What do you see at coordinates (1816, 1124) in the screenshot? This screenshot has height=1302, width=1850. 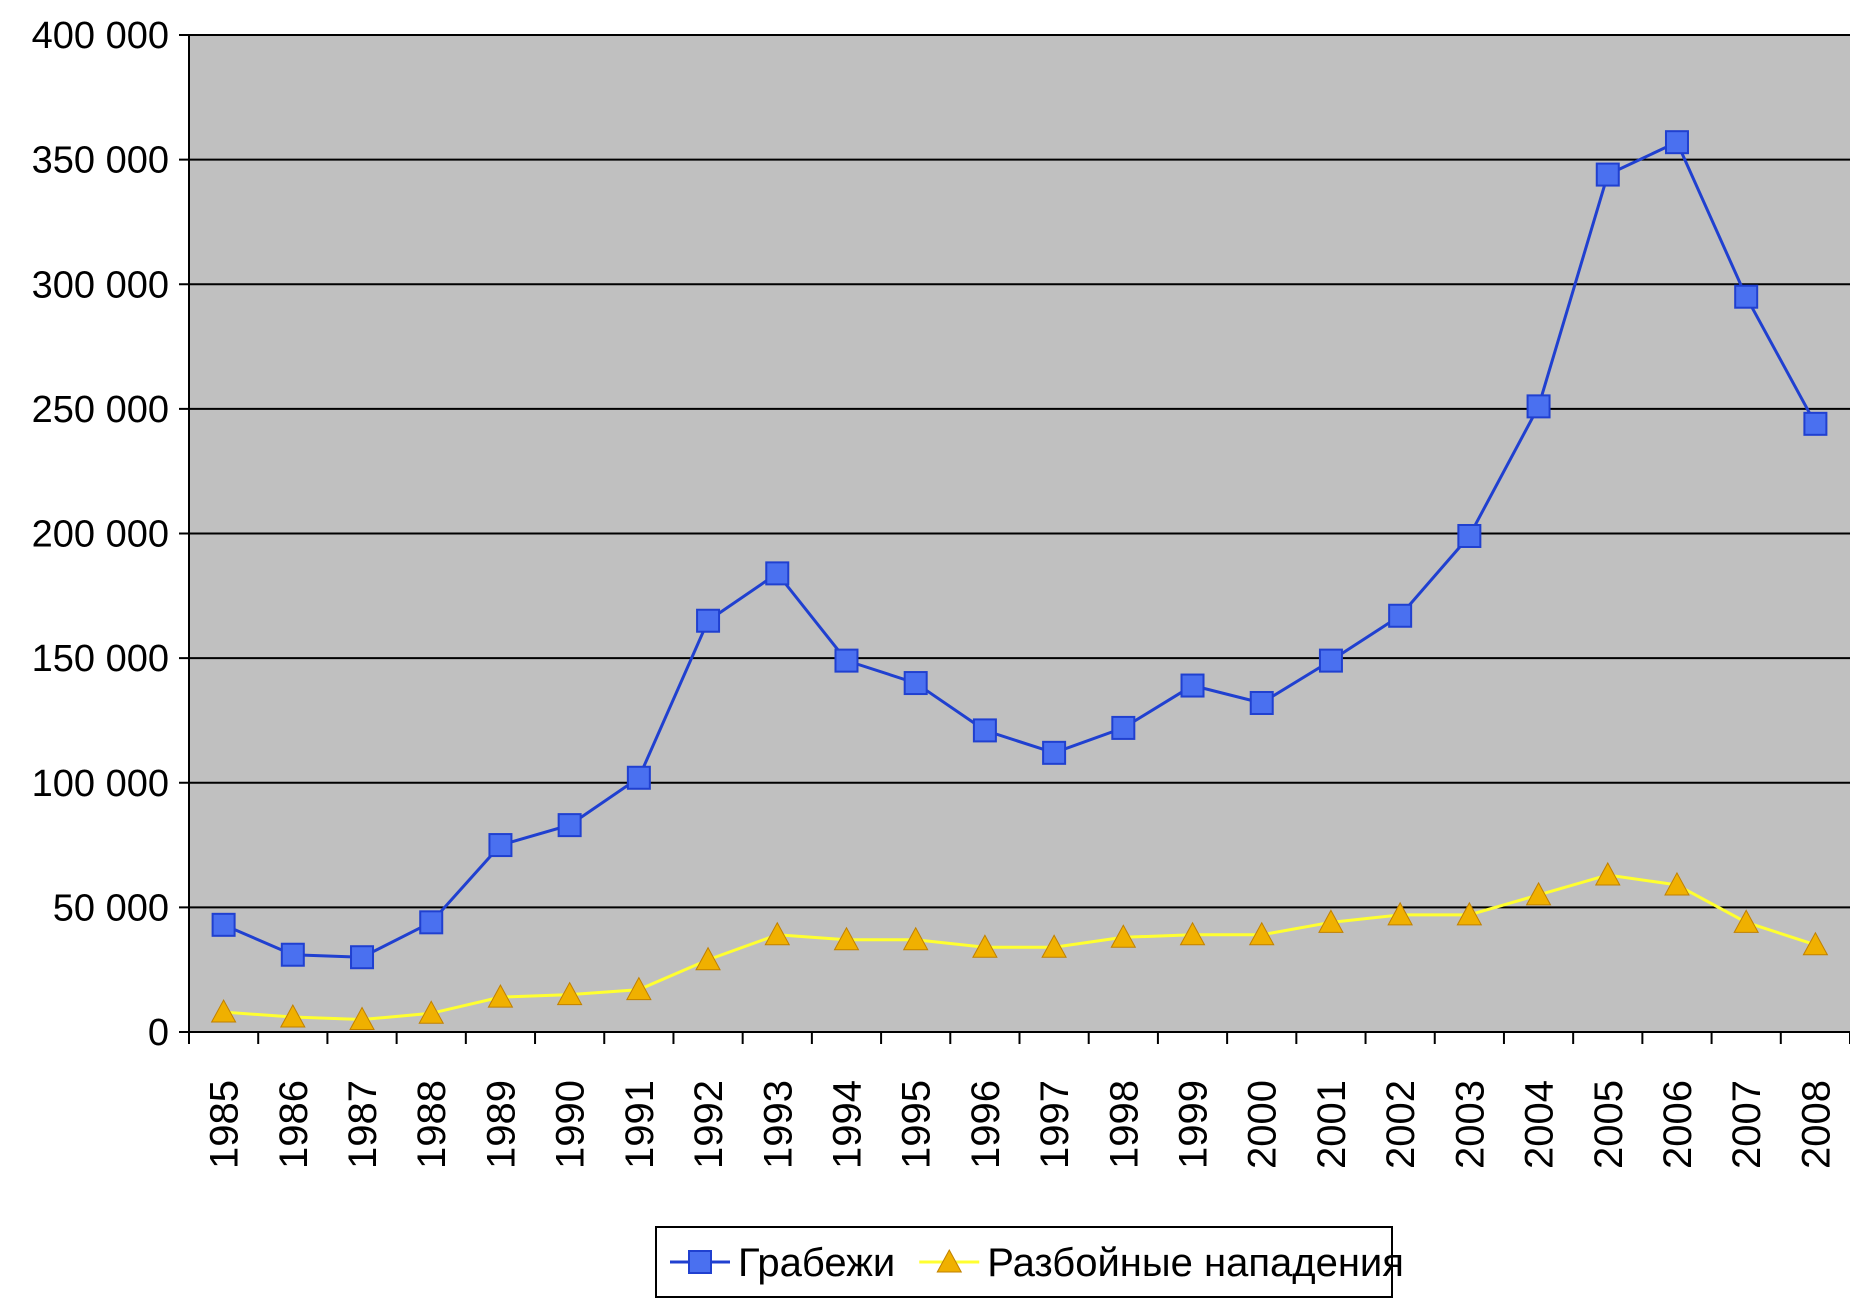 I see `x-tick-label: 2008` at bounding box center [1816, 1124].